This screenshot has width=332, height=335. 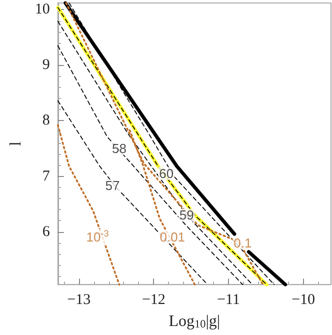 I want to click on annotation: 59, so click(x=186, y=215).